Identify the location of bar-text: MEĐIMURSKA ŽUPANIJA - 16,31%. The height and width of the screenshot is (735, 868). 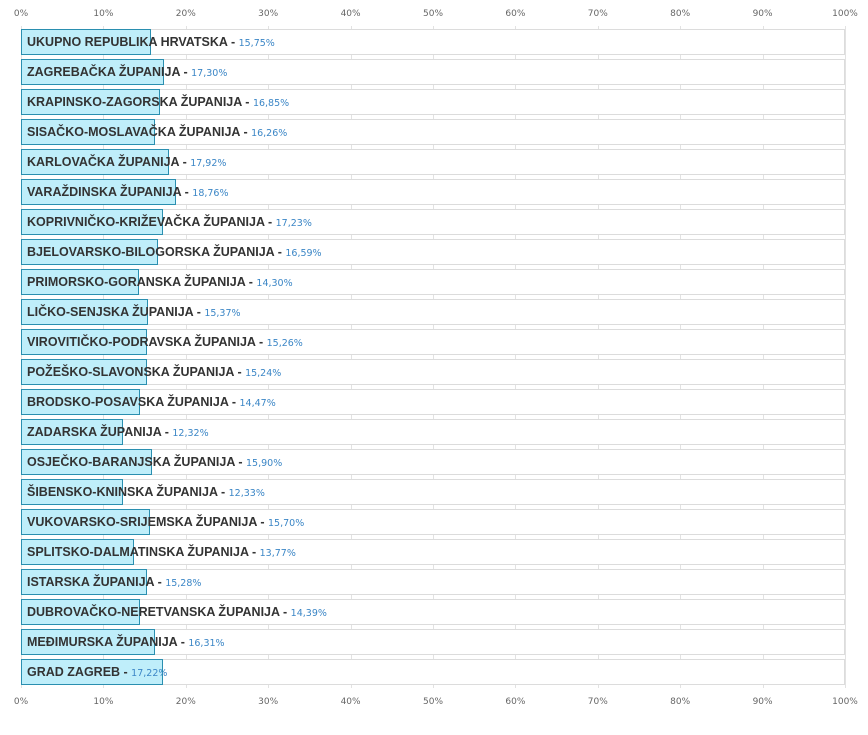
(126, 642).